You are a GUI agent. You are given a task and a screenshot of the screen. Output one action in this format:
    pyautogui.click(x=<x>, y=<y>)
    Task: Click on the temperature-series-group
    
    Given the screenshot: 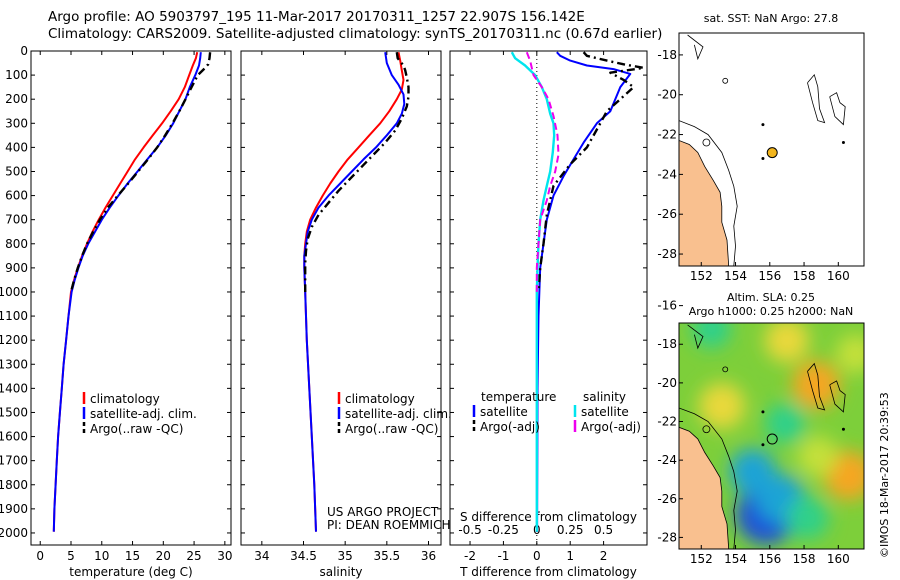 What is the action you would take?
    pyautogui.click(x=132, y=291)
    